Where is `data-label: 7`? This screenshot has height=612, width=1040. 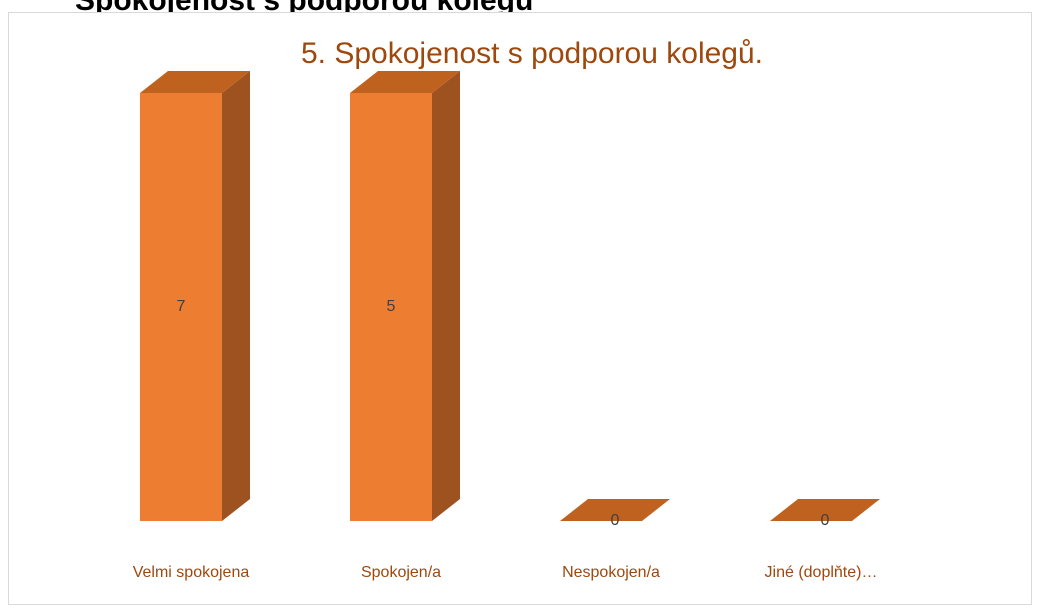
data-label: 7 is located at coordinates (181, 306).